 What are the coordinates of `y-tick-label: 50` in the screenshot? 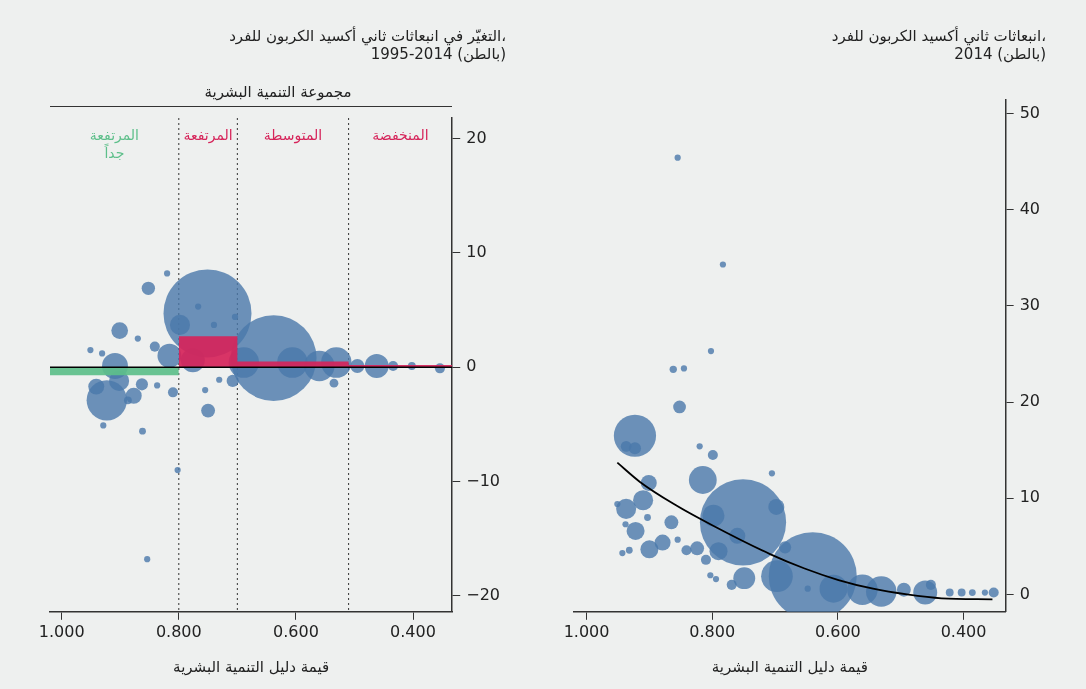 It's located at (1029, 112).